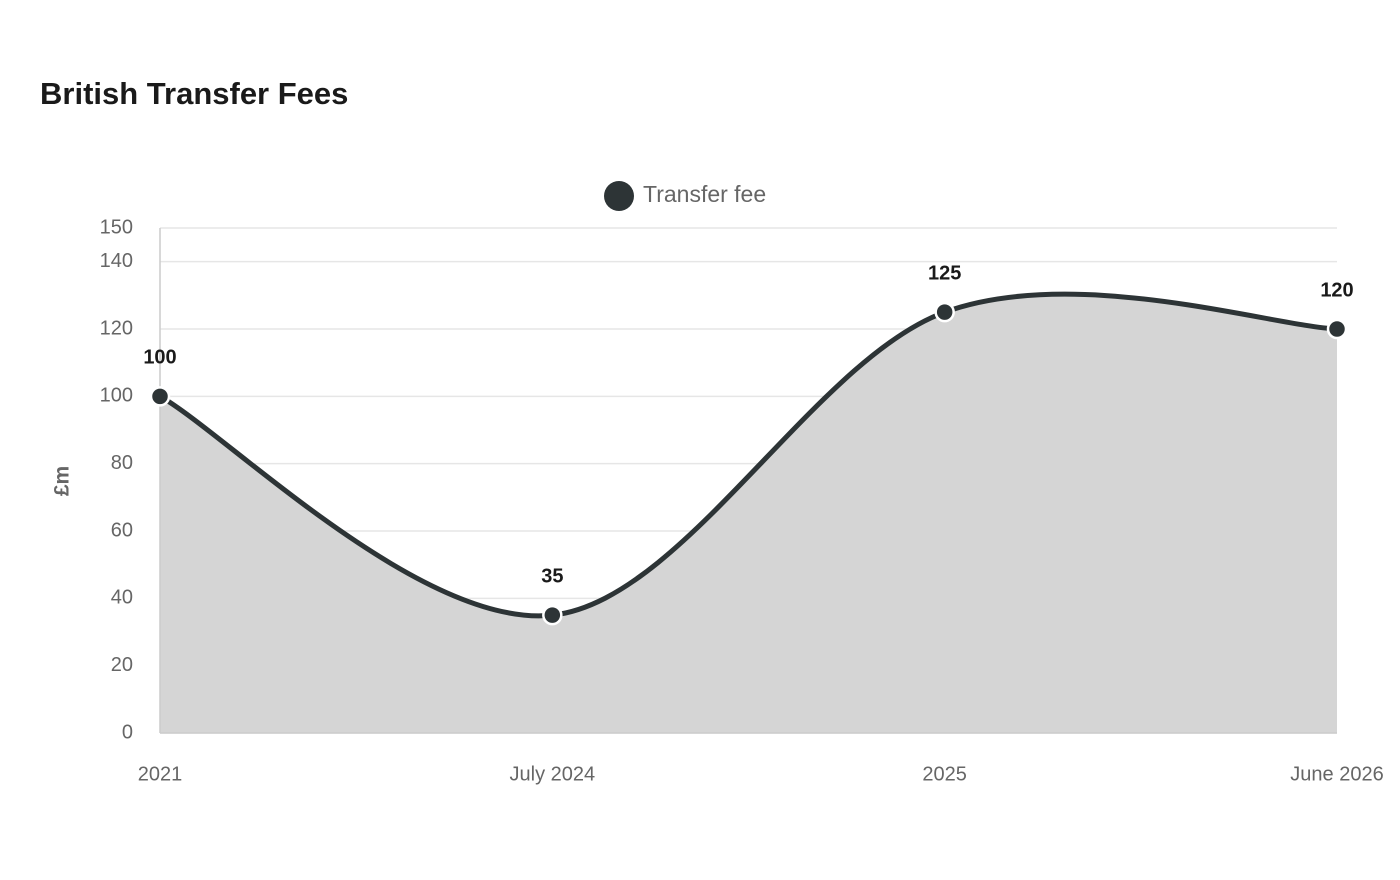  I want to click on legend-label: Transfer fee, so click(704, 194).